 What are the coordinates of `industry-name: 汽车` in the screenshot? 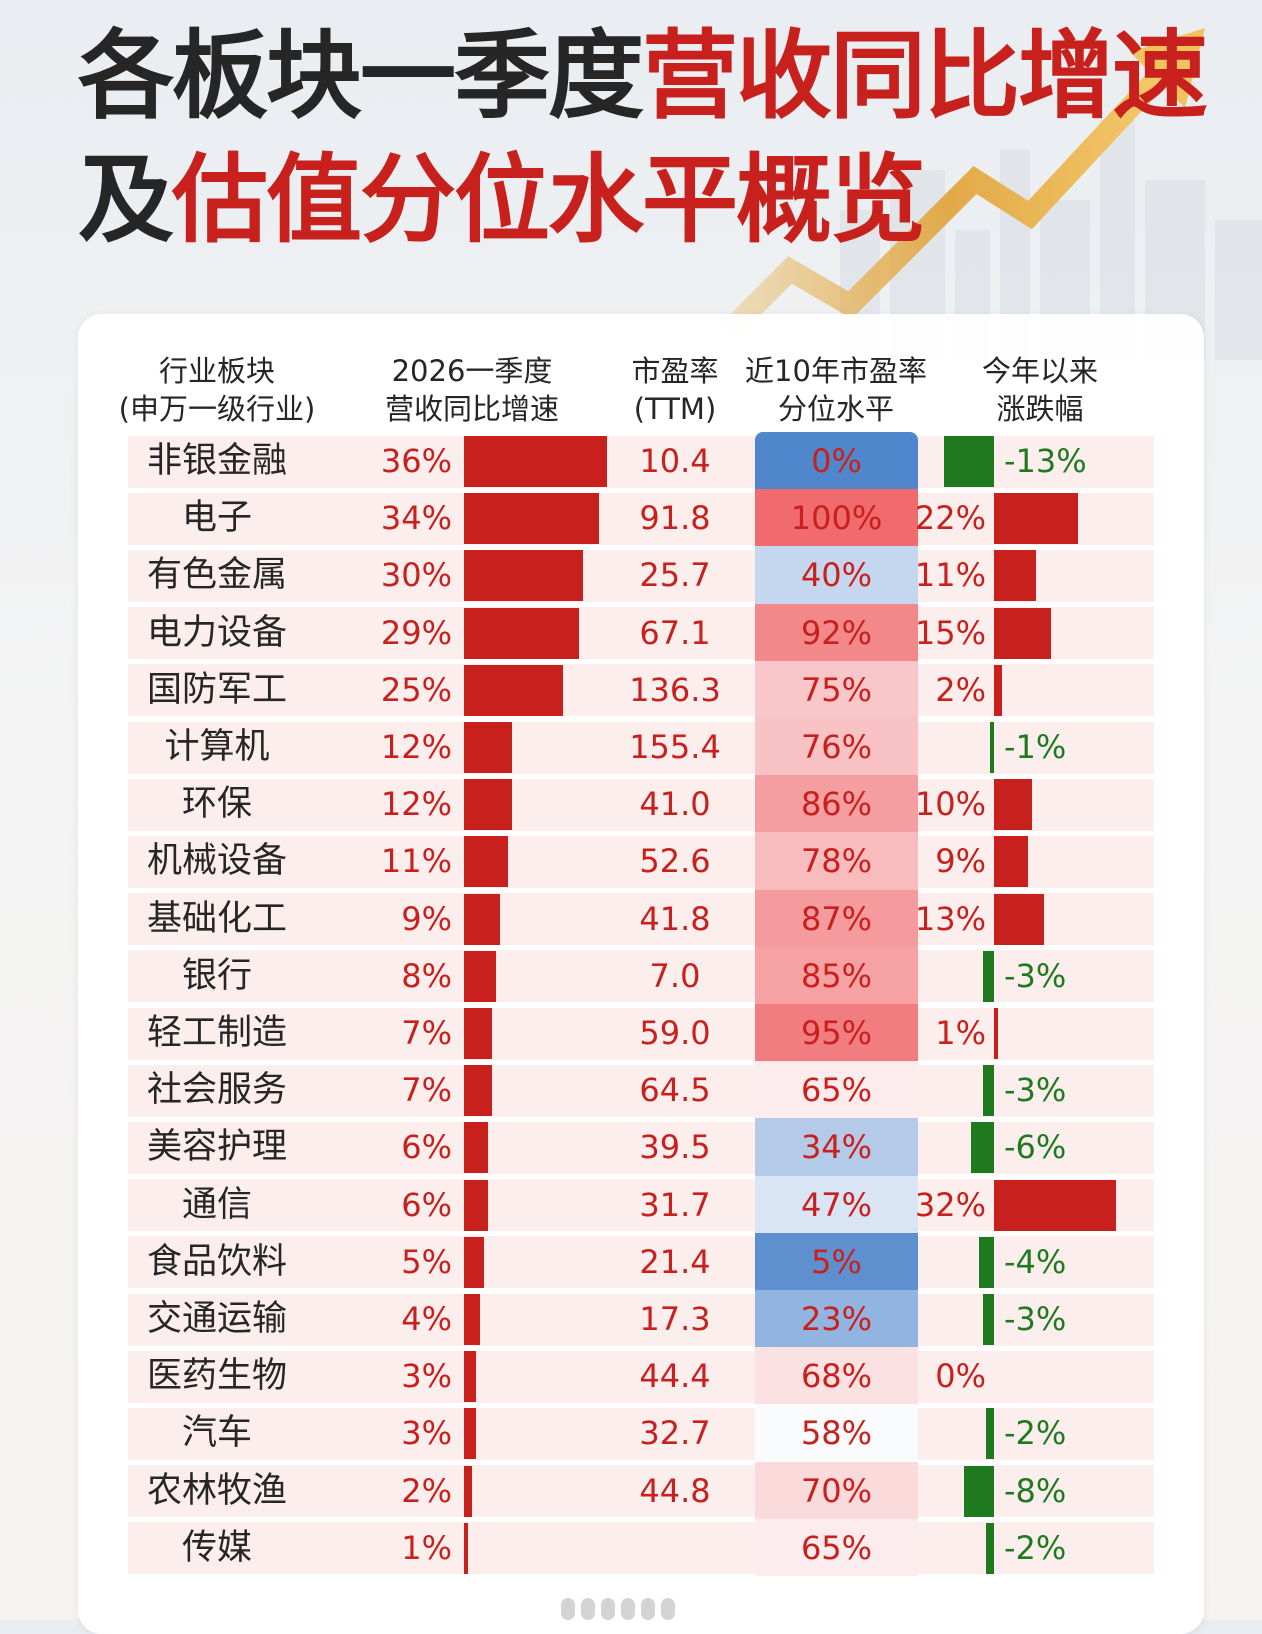 It's located at (216, 1433).